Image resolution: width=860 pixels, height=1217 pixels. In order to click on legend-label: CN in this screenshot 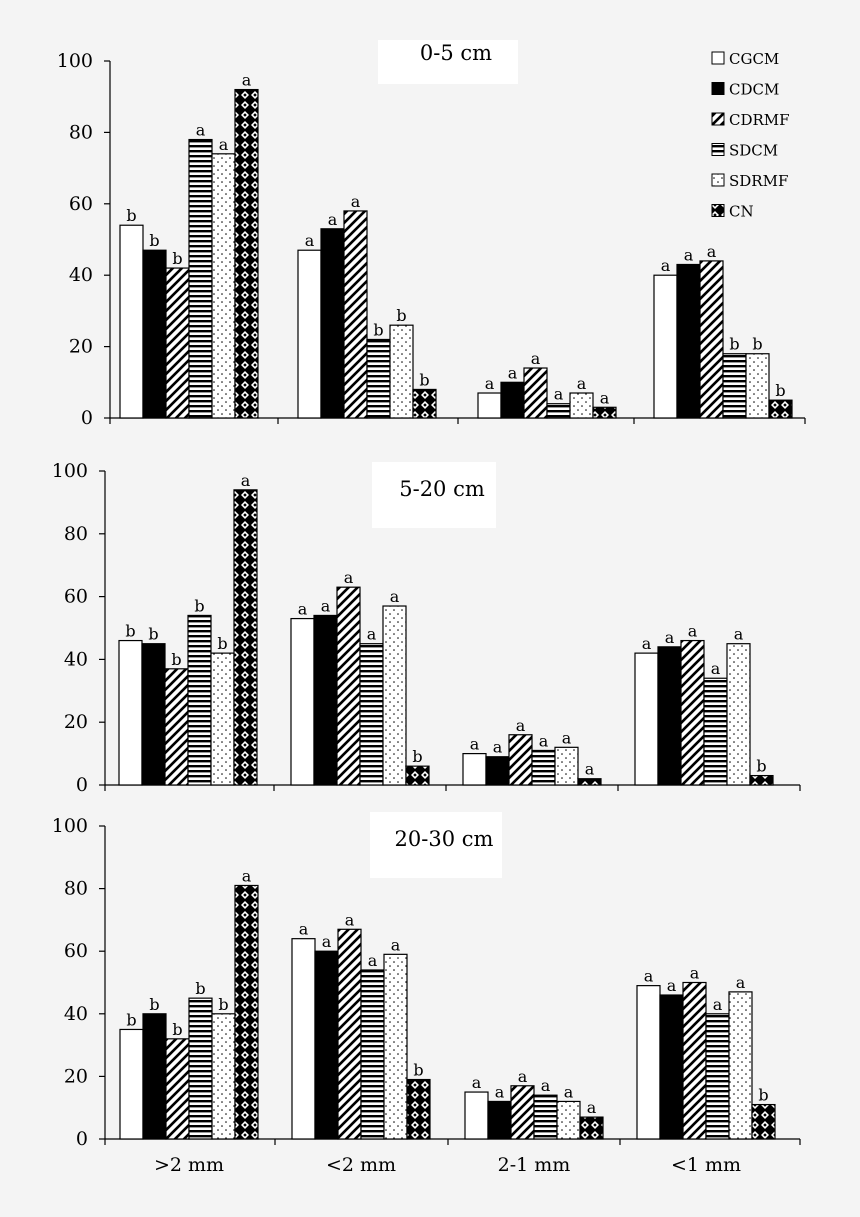, I will do `click(741, 212)`.